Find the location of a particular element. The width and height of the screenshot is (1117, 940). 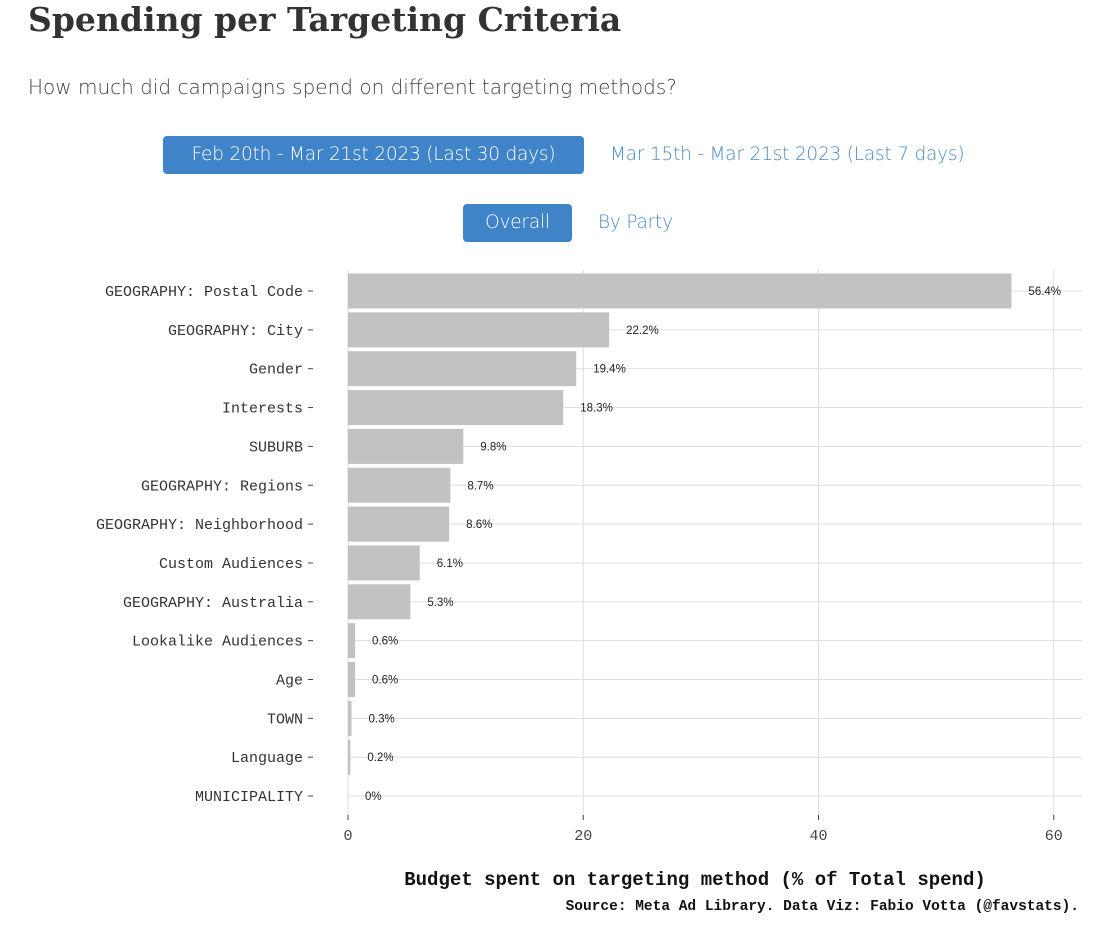

category-label: Custom Audiences is located at coordinates (231, 564).